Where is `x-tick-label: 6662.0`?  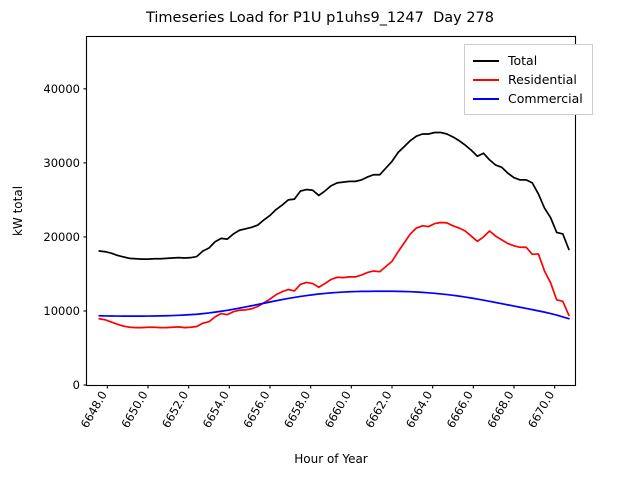
x-tick-label: 6662.0 is located at coordinates (378, 410).